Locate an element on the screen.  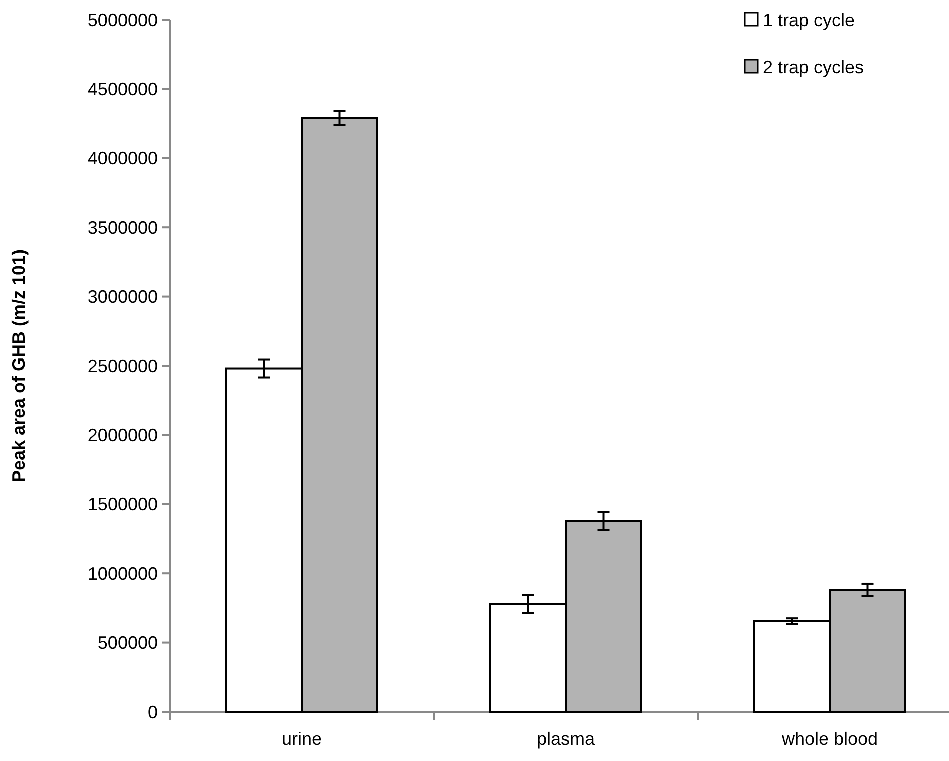
y-tick-label: 3000000 is located at coordinates (123, 297).